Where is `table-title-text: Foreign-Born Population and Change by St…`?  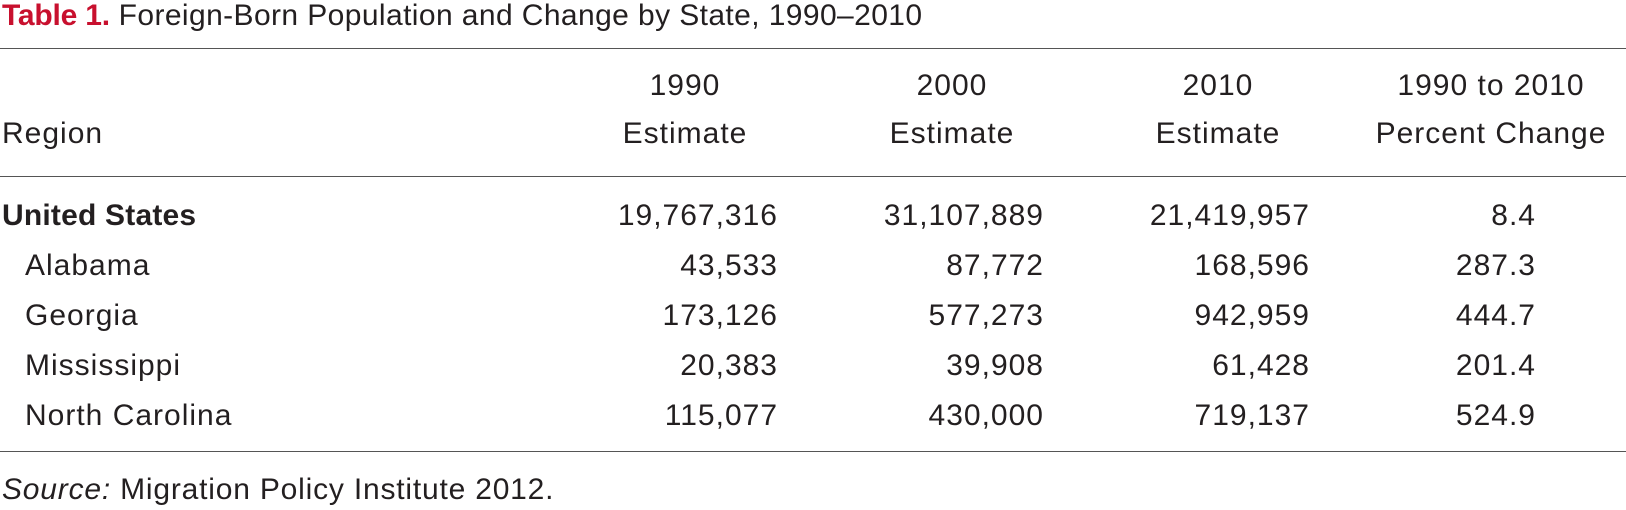
table-title-text: Foreign-Born Population and Change by St… is located at coordinates (520, 16).